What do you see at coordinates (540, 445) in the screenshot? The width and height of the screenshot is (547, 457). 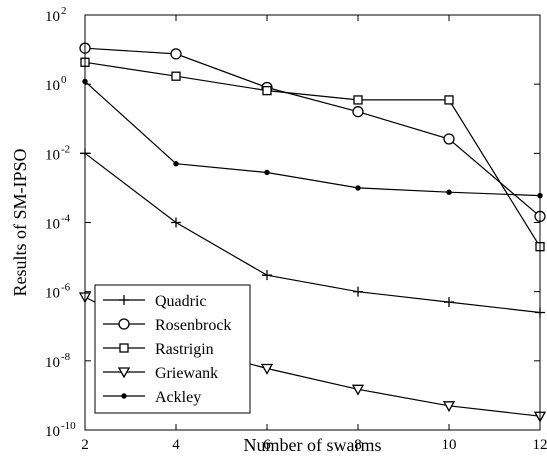 I see `x-tick-label: 12` at bounding box center [540, 445].